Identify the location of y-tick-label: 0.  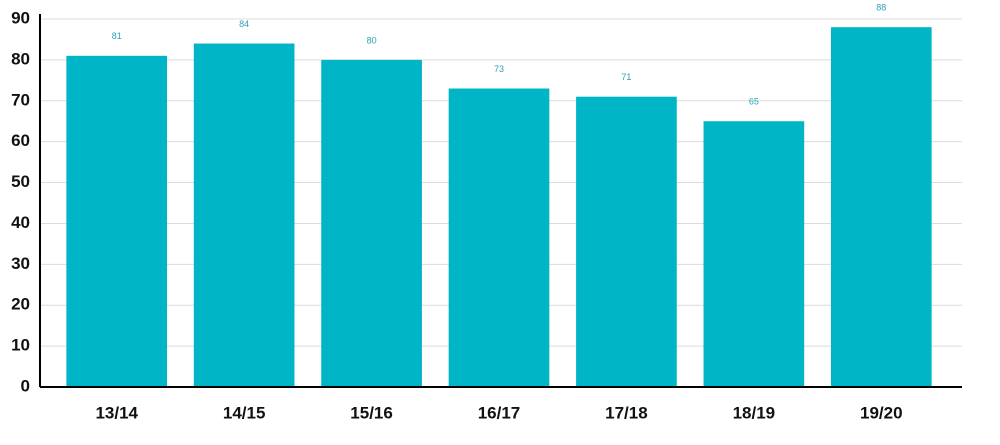
(25, 385).